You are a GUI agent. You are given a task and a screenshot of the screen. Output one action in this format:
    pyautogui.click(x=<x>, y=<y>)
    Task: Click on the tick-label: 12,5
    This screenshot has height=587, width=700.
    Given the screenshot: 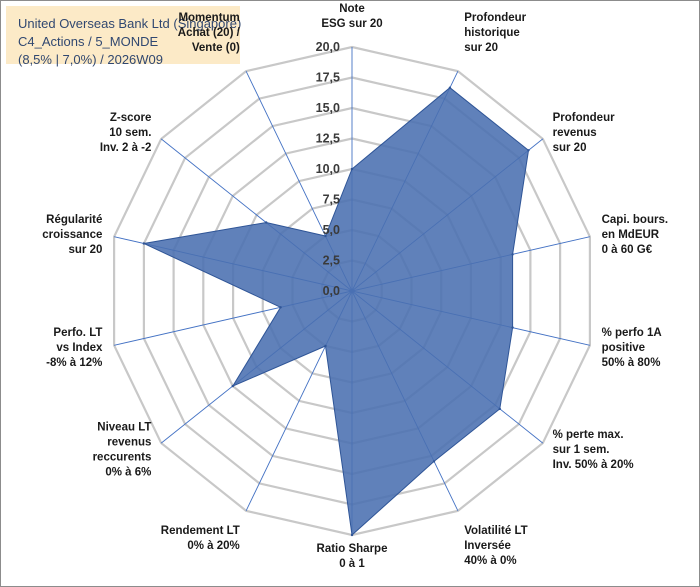 What is the action you would take?
    pyautogui.click(x=328, y=139)
    